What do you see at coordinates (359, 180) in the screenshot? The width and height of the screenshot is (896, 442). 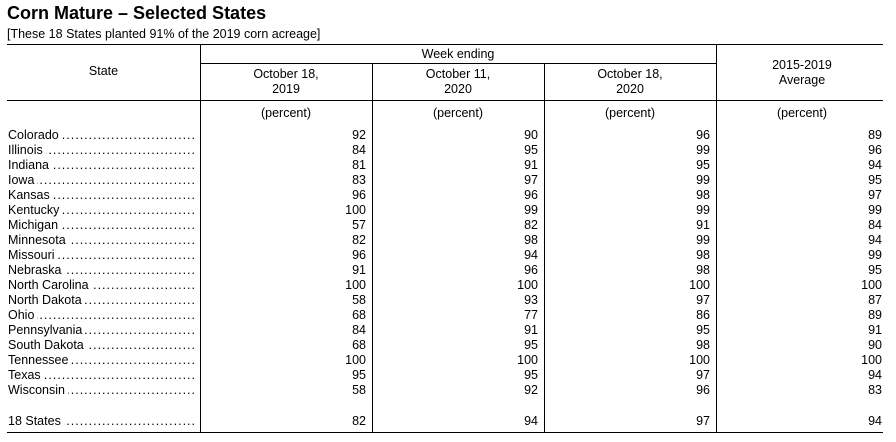 I see `value-oct18-2019: 83` at bounding box center [359, 180].